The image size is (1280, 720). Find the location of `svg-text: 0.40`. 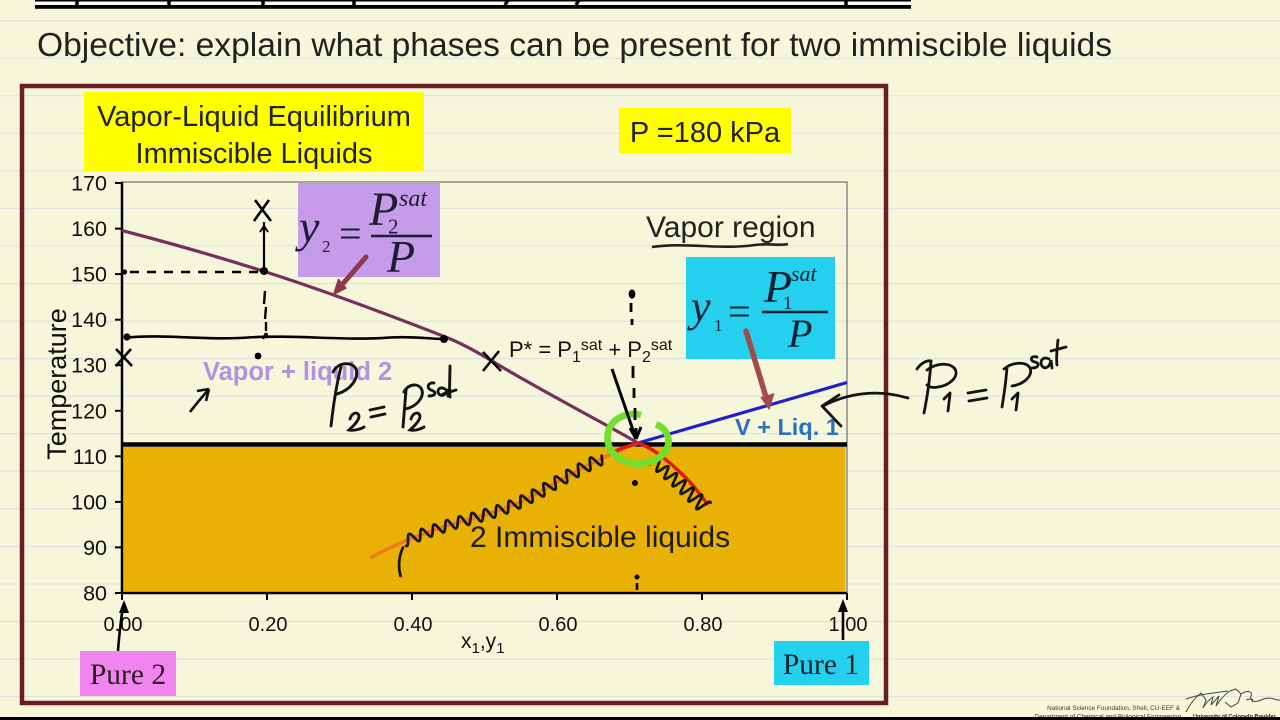

svg-text: 0.40 is located at coordinates (413, 625).